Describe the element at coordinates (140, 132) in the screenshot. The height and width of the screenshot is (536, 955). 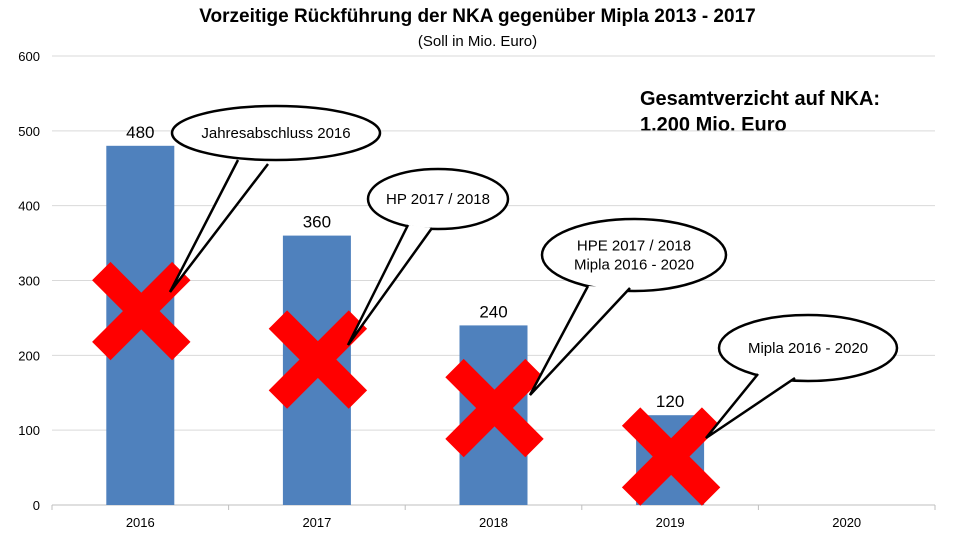
I see `data-label: 480` at that location.